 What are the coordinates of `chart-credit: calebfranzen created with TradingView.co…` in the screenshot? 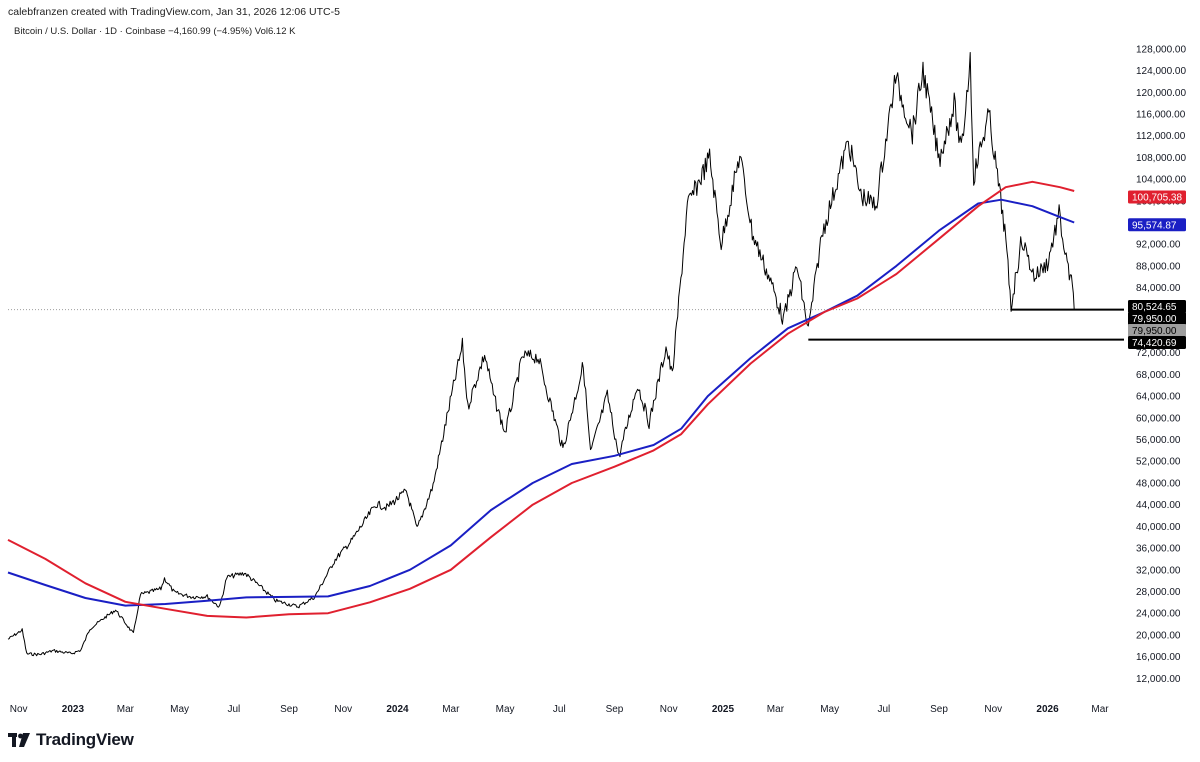 It's located at (174, 12).